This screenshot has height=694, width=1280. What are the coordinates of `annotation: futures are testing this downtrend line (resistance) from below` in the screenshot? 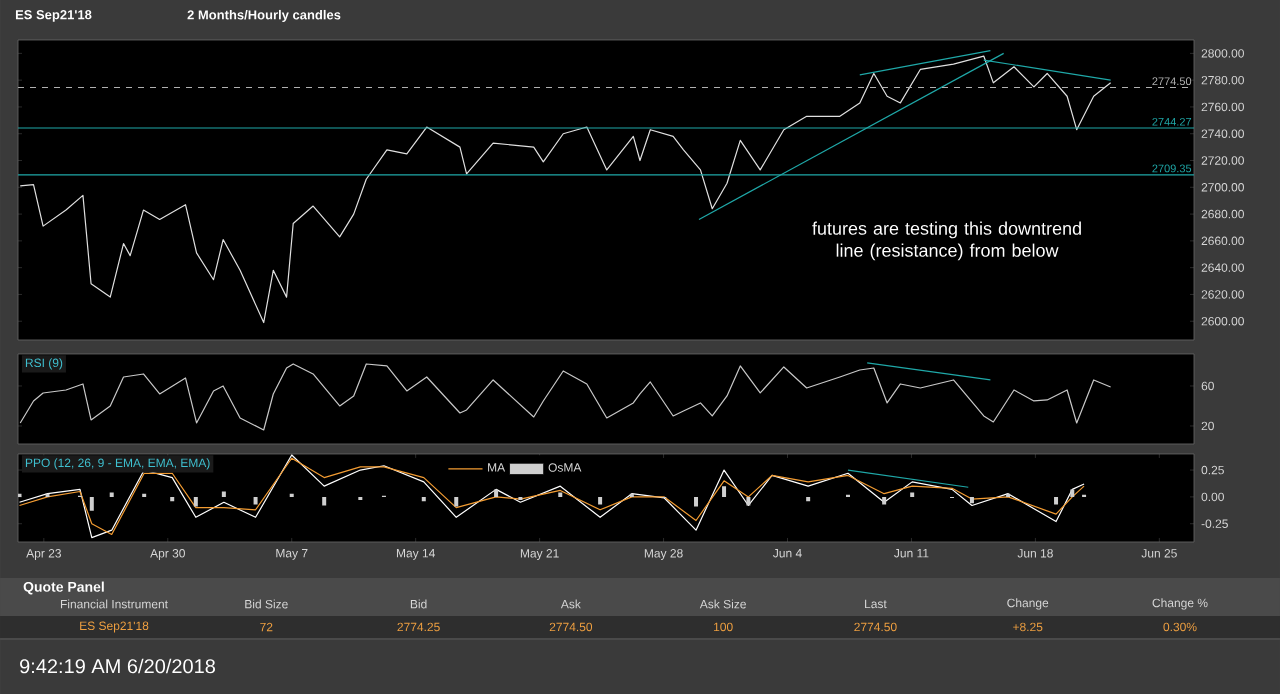 It's located at (946, 241).